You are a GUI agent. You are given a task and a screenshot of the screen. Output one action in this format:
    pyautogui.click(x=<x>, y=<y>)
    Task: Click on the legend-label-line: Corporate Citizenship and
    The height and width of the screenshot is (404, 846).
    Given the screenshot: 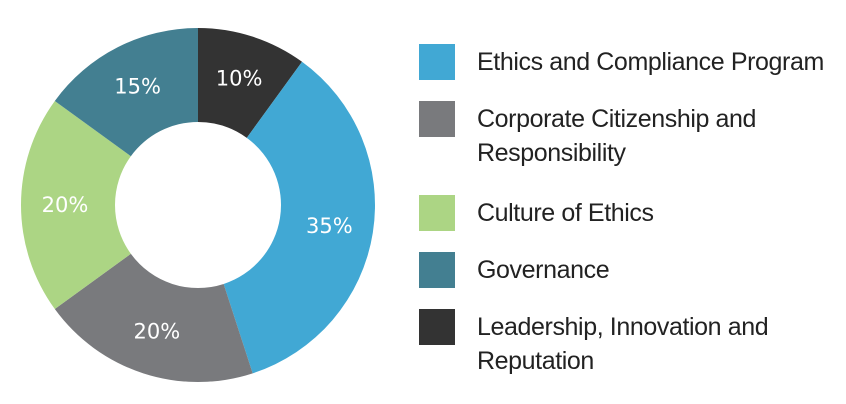 What is the action you would take?
    pyautogui.click(x=617, y=119)
    